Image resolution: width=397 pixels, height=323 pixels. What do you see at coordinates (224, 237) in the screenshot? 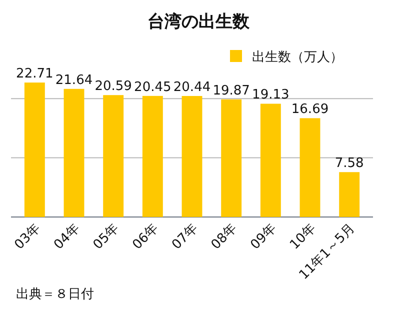
I see `x-tick-label: 08年` at bounding box center [224, 237].